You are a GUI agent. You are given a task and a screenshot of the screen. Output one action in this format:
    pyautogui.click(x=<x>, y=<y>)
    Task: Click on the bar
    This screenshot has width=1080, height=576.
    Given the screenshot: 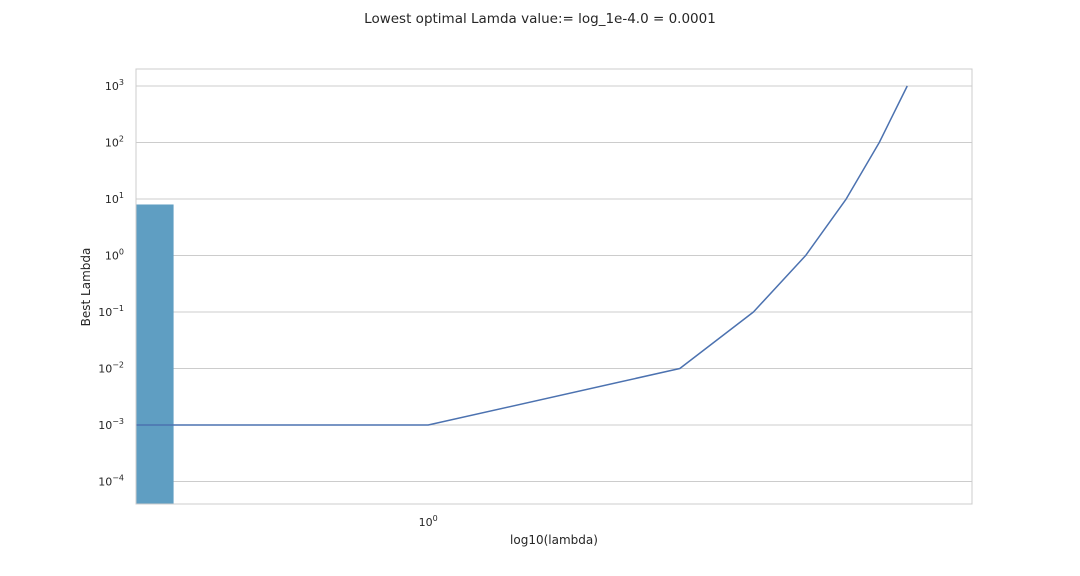 What is the action you would take?
    pyautogui.click(x=155, y=354)
    